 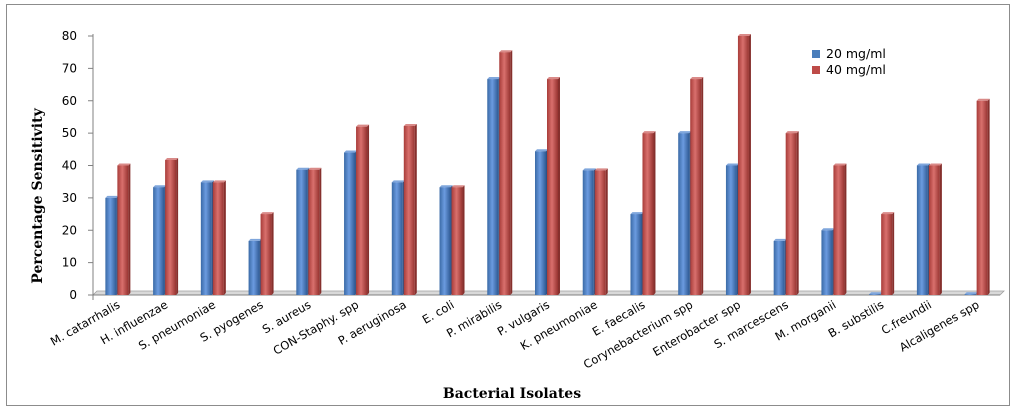 I want to click on x-category-label: Alcaligenes spp, so click(x=939, y=325).